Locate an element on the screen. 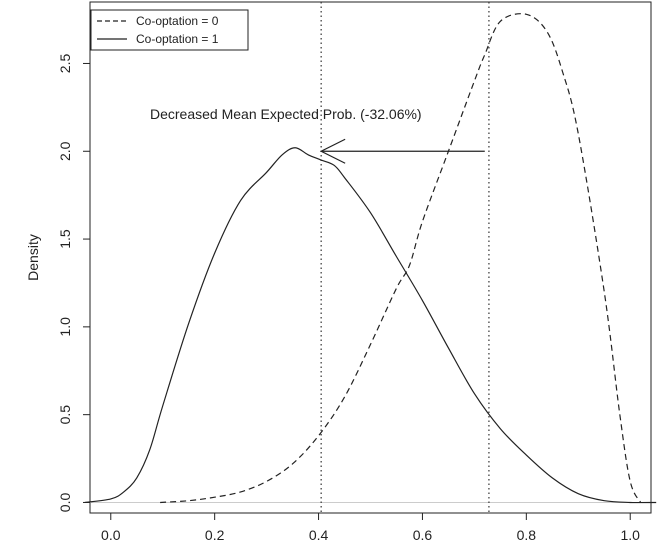 Image resolution: width=660 pixels, height=549 pixels. legend: Co-optation = 0 Co-optation = 1 is located at coordinates (169, 30).